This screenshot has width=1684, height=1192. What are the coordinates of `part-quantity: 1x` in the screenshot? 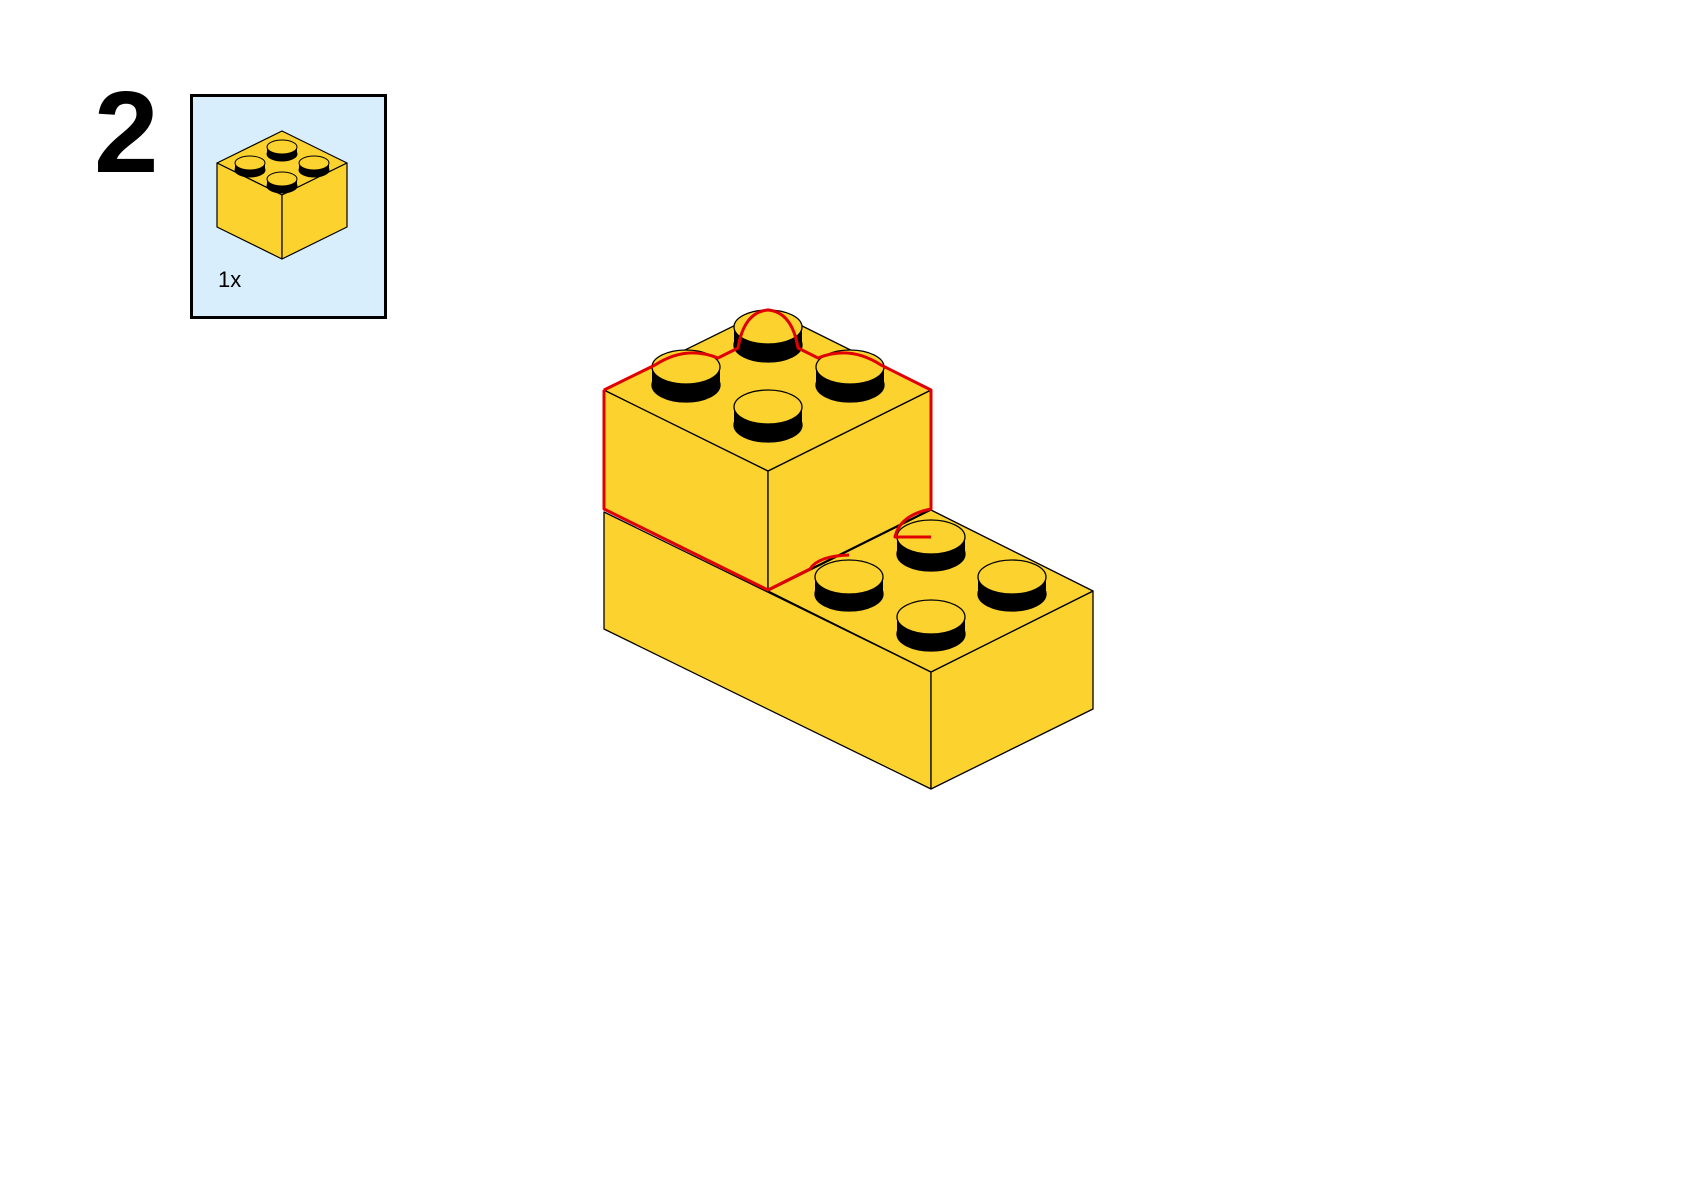 It's located at (230, 279).